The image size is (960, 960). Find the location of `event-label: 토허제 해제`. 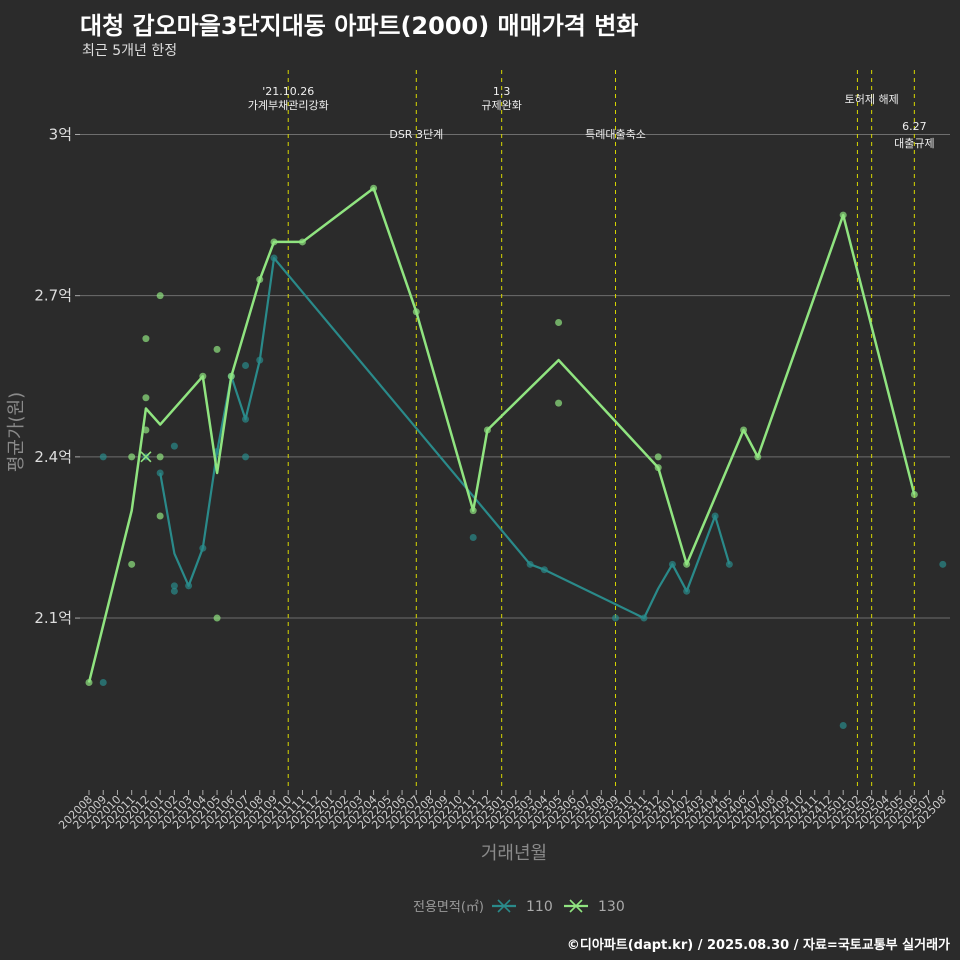

event-label: 토허제 해제 is located at coordinates (872, 99).